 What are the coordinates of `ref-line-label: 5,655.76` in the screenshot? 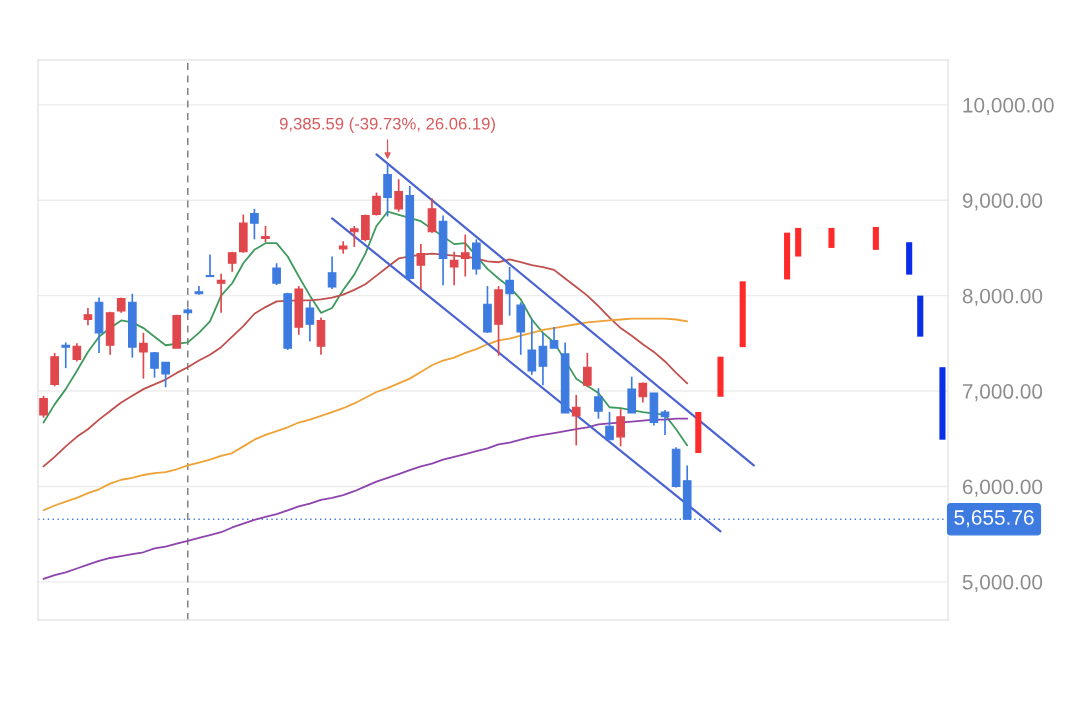 It's located at (994, 519).